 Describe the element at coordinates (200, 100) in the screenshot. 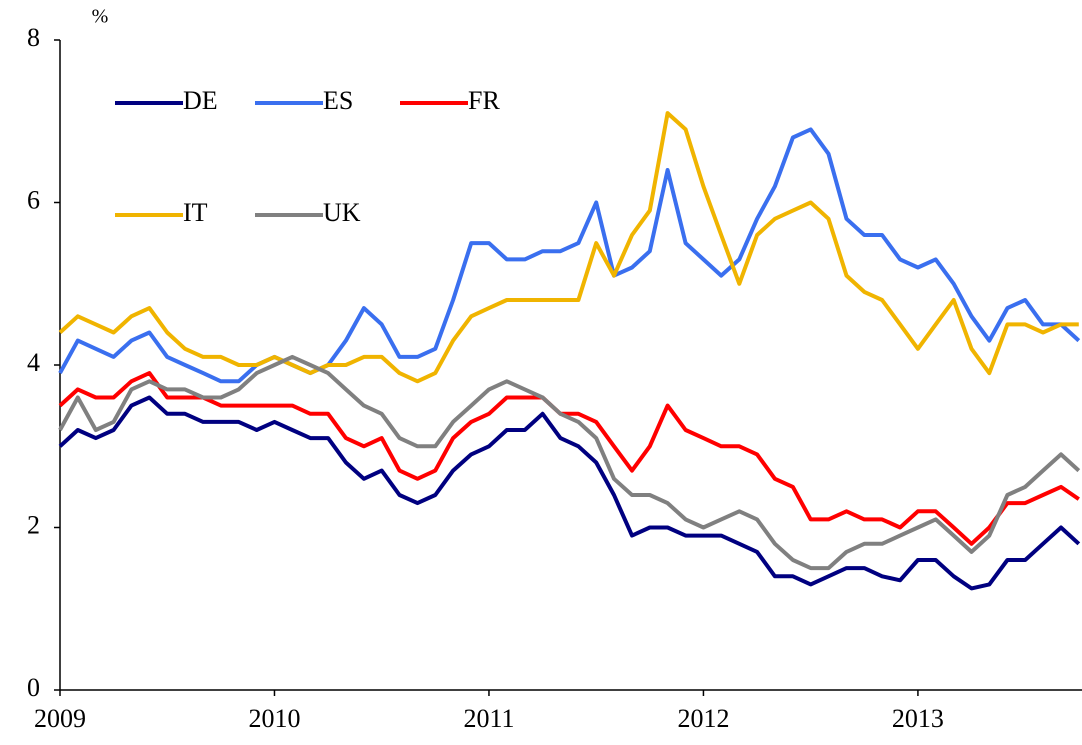

I see `legend-label: DE` at that location.